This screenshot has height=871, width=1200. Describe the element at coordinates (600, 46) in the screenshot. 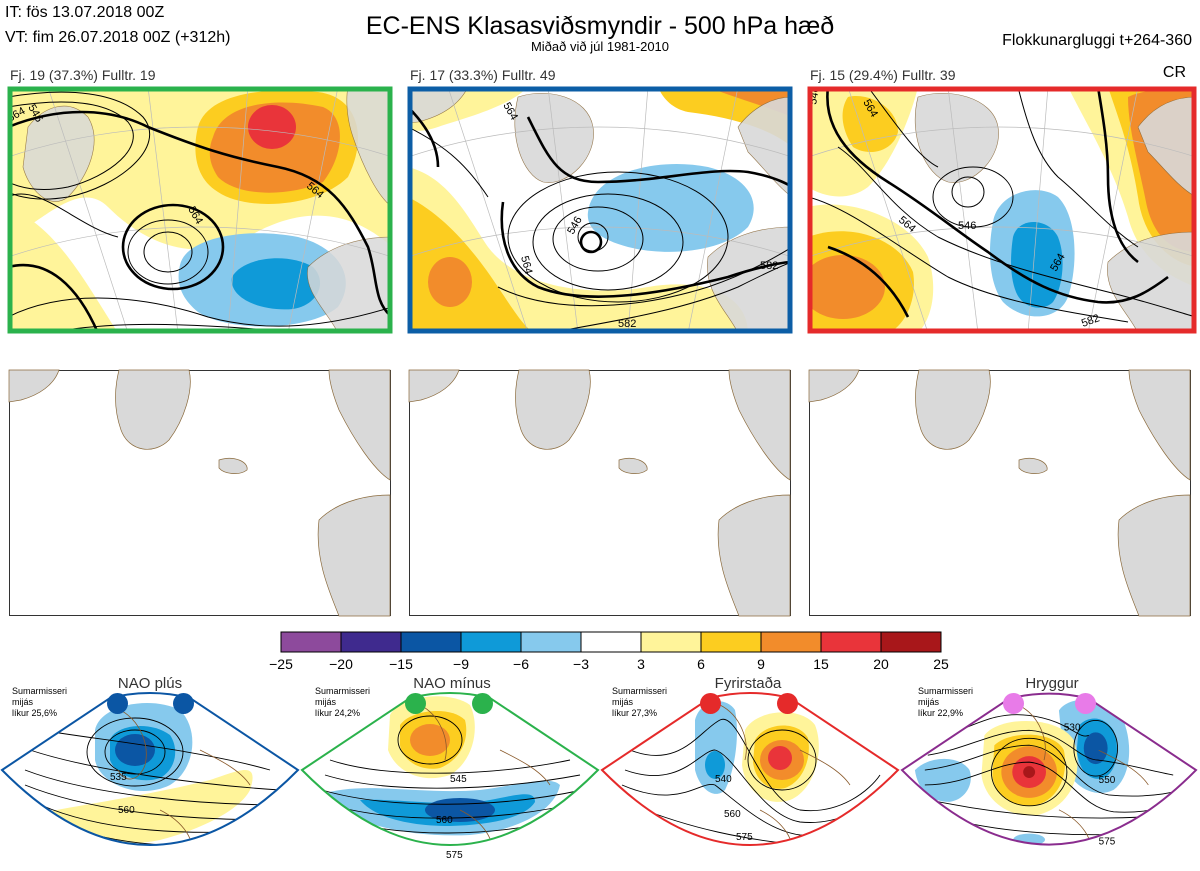

I see `page-subtitle: Miðað við júl 1981-2010` at that location.